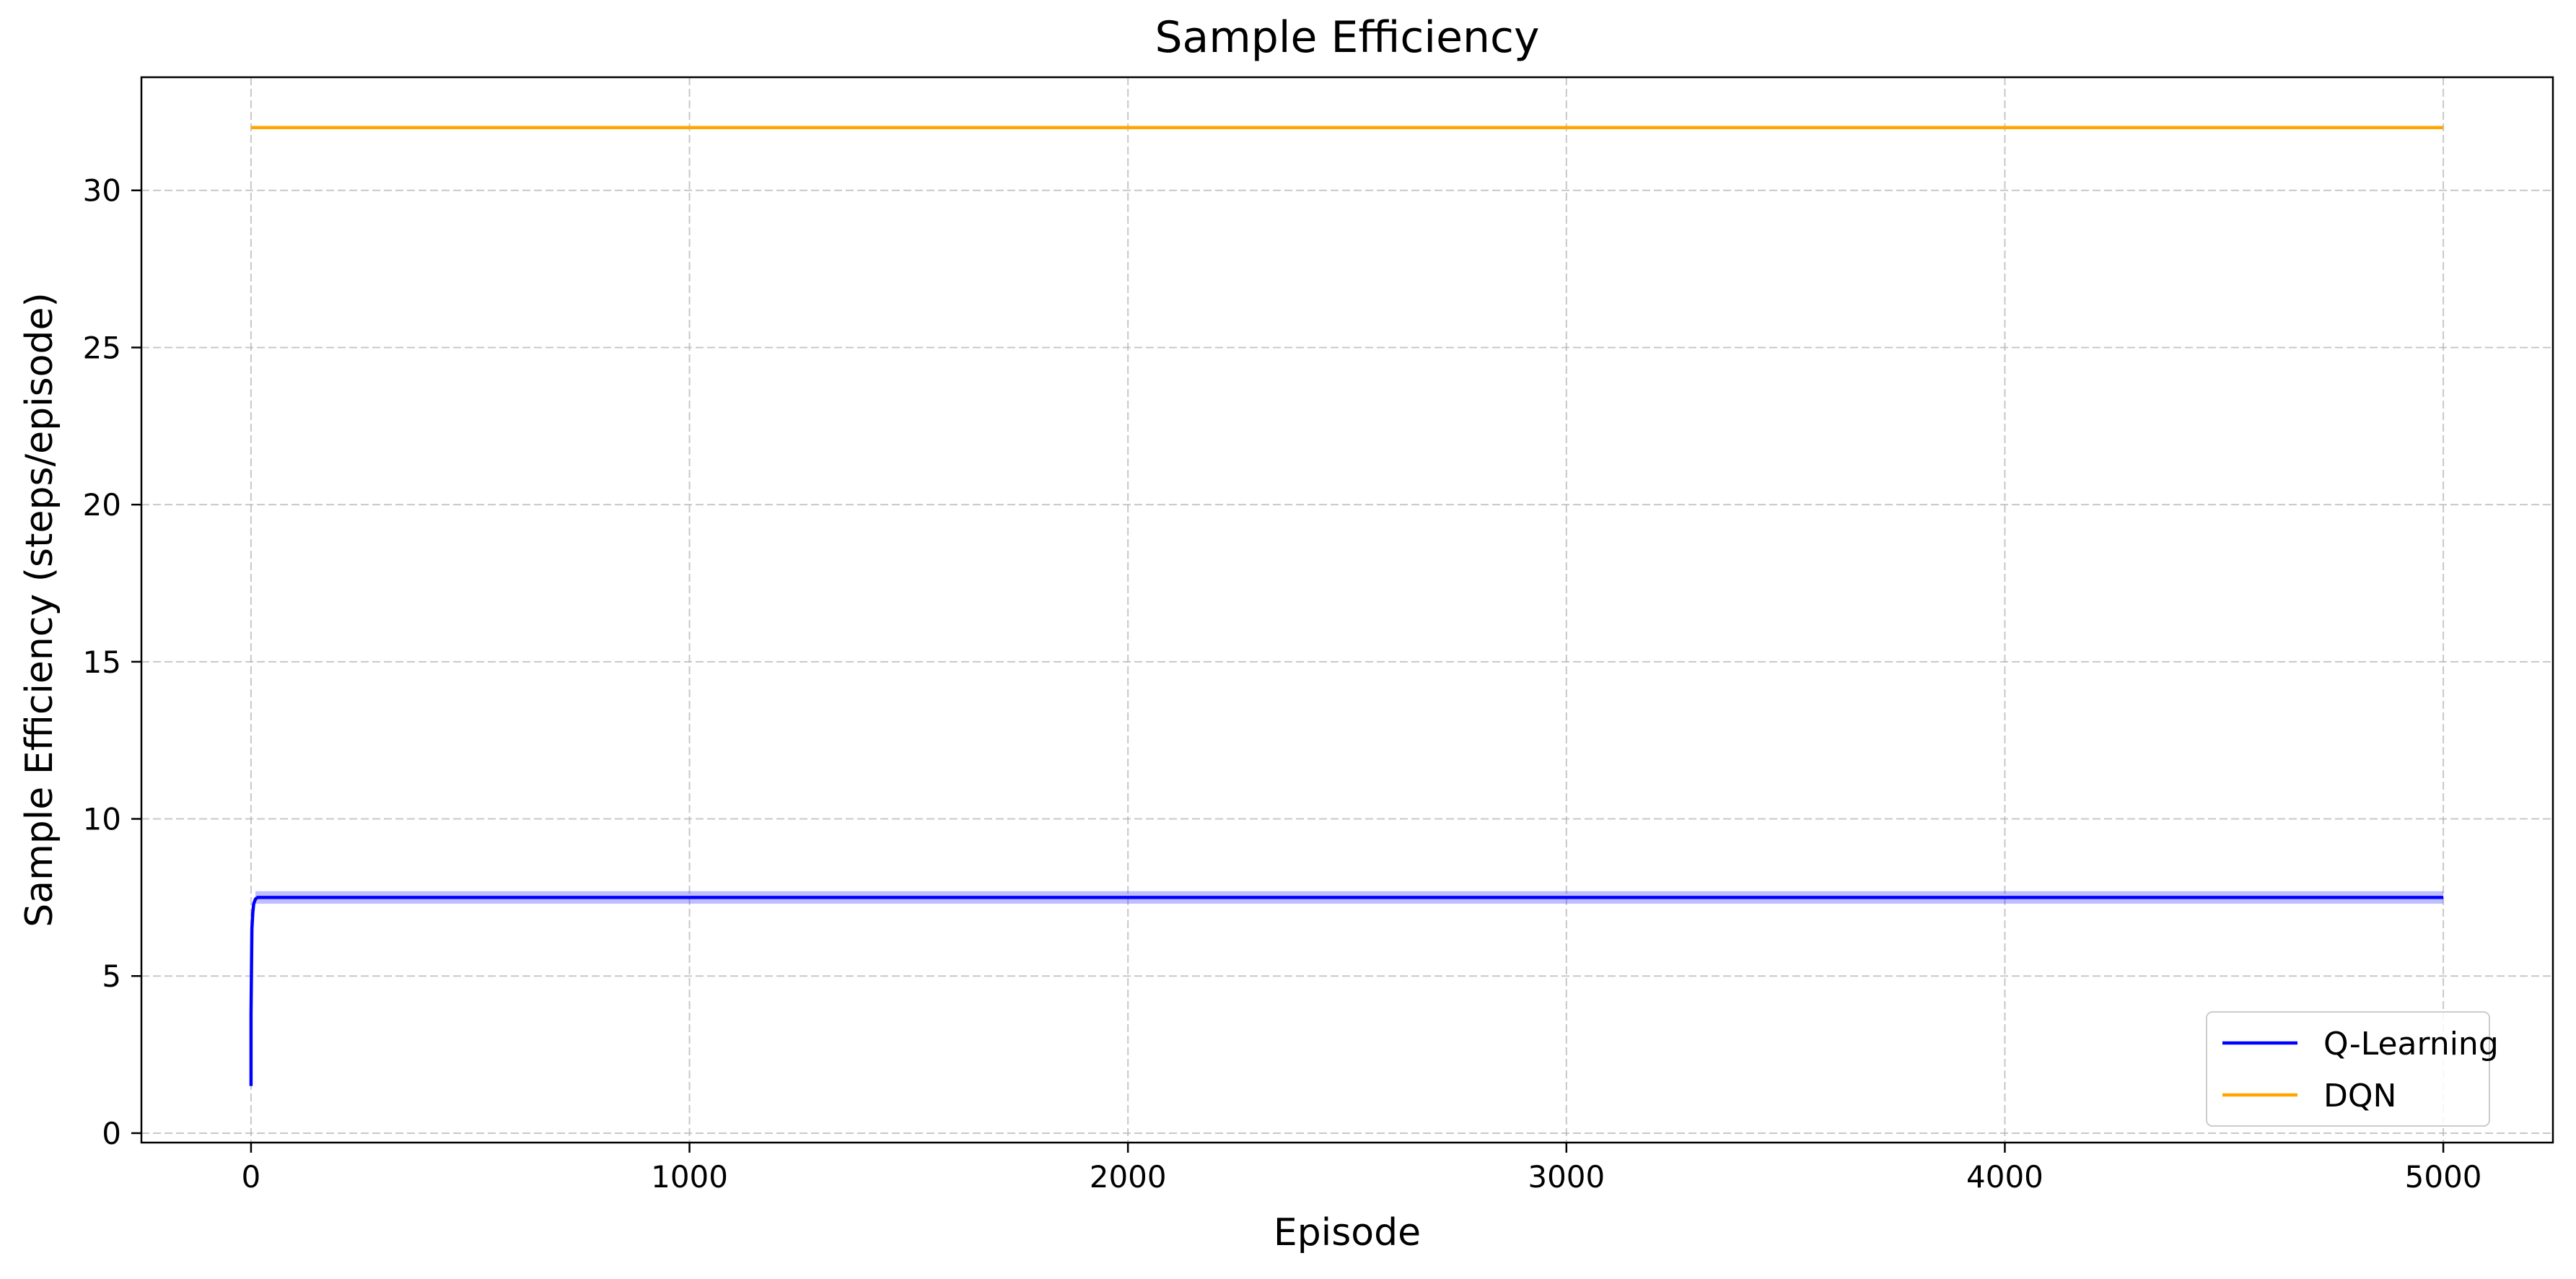  Describe the element at coordinates (689, 1177) in the screenshot. I see `x-tick-label: 1000` at that location.